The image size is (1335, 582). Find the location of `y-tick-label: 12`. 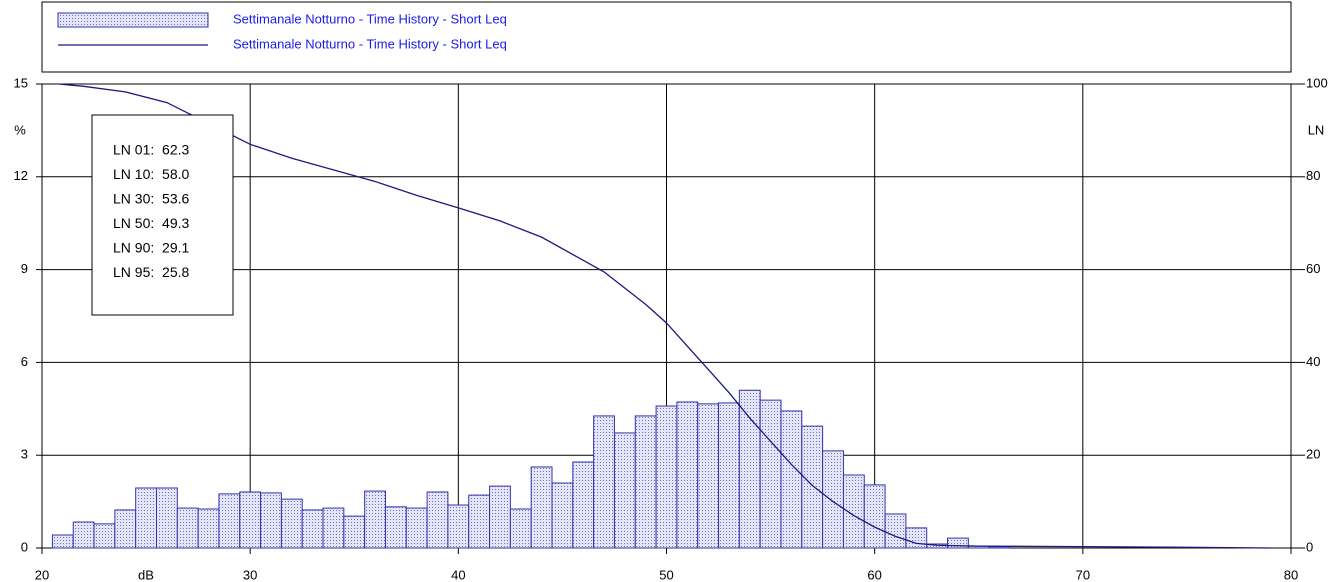

y-tick-label: 12 is located at coordinates (21, 175).